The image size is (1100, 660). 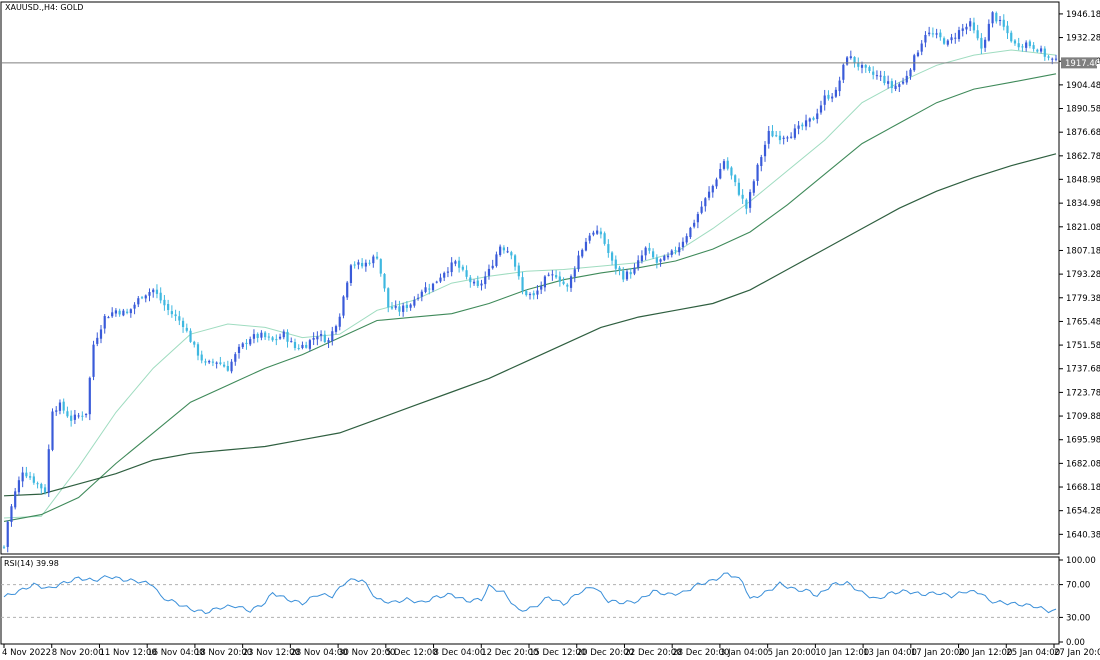 I want to click on price-tick-label: 1723.78, so click(x=1083, y=393).